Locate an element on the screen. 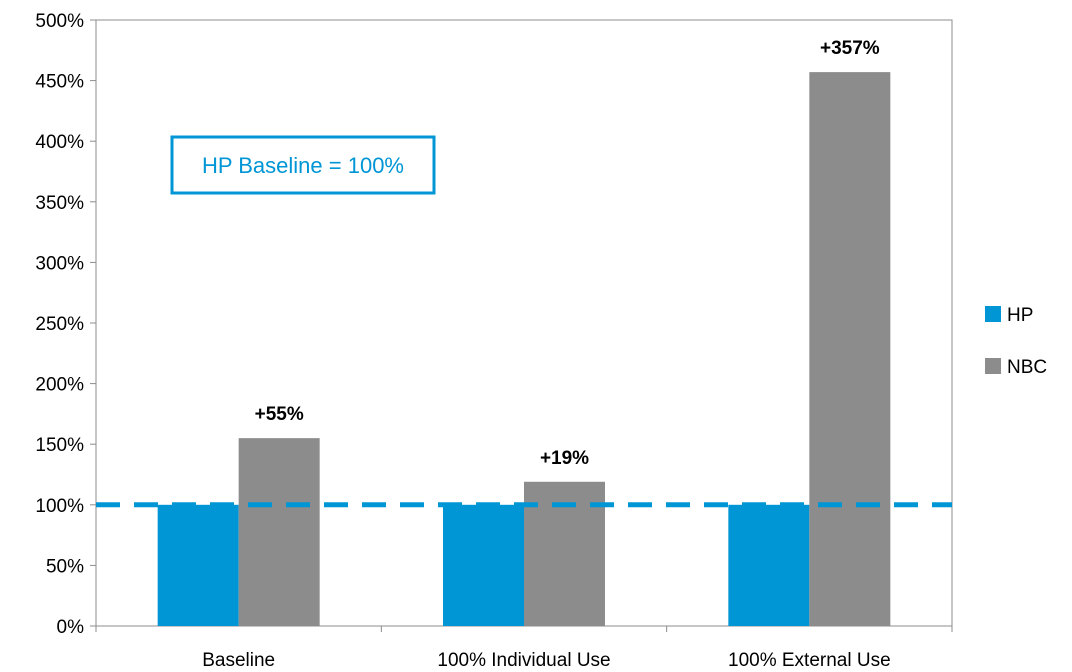 This screenshot has width=1072, height=672. data-label: +357% is located at coordinates (850, 48).